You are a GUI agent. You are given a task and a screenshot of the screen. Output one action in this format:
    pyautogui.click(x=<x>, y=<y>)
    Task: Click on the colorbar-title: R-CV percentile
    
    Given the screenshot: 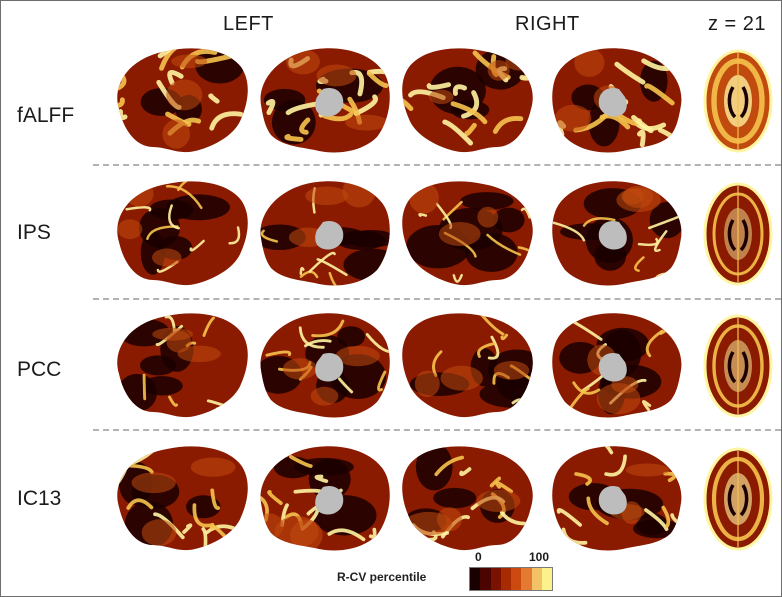 What is the action you would take?
    pyautogui.click(x=382, y=577)
    